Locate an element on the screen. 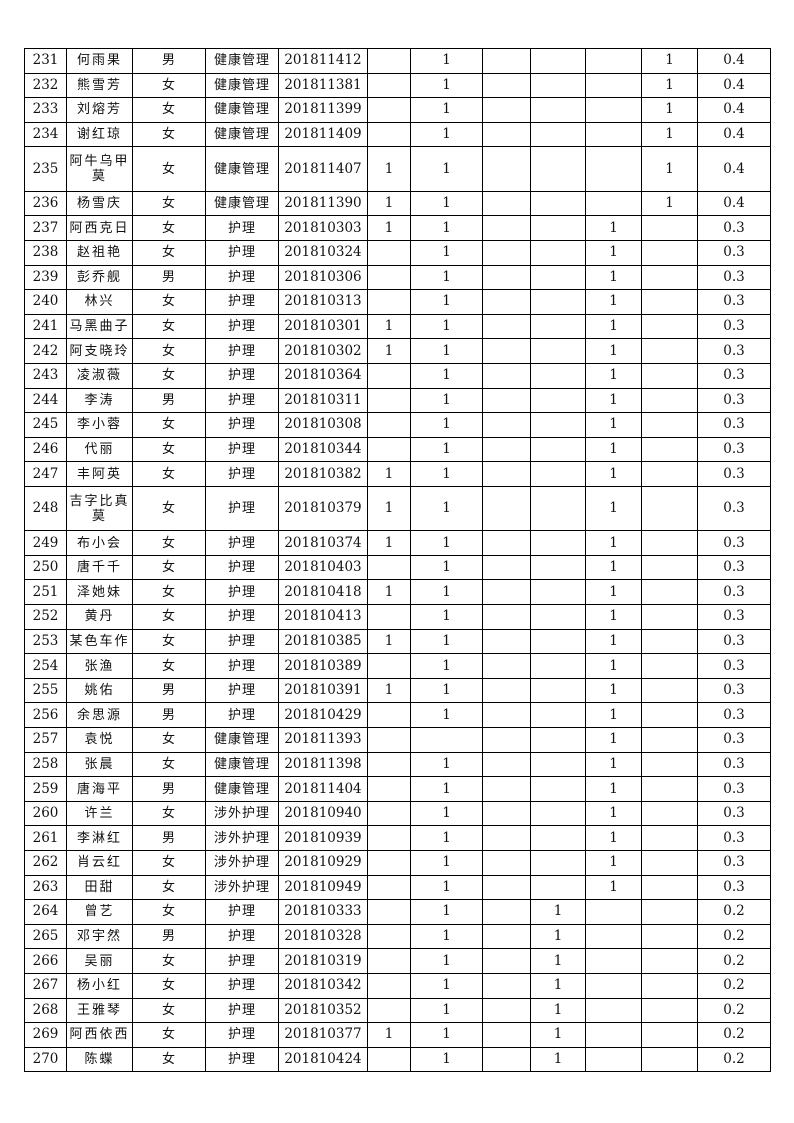  cell-no: 236 is located at coordinates (45, 203).